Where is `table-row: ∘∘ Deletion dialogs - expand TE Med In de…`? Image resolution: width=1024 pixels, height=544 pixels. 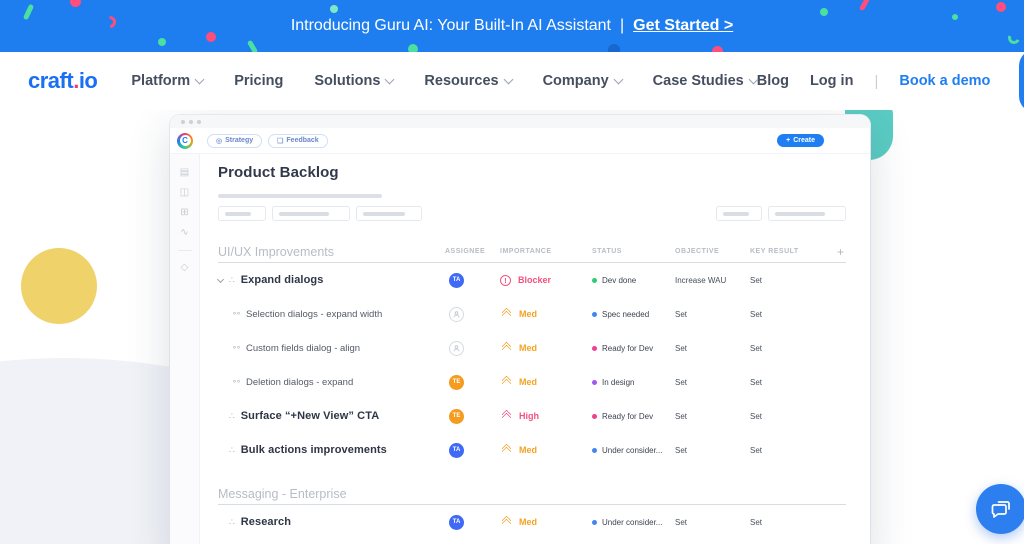
table-row: ∘∘ Deletion dialogs - expand TE Med In de… is located at coordinates (497, 382).